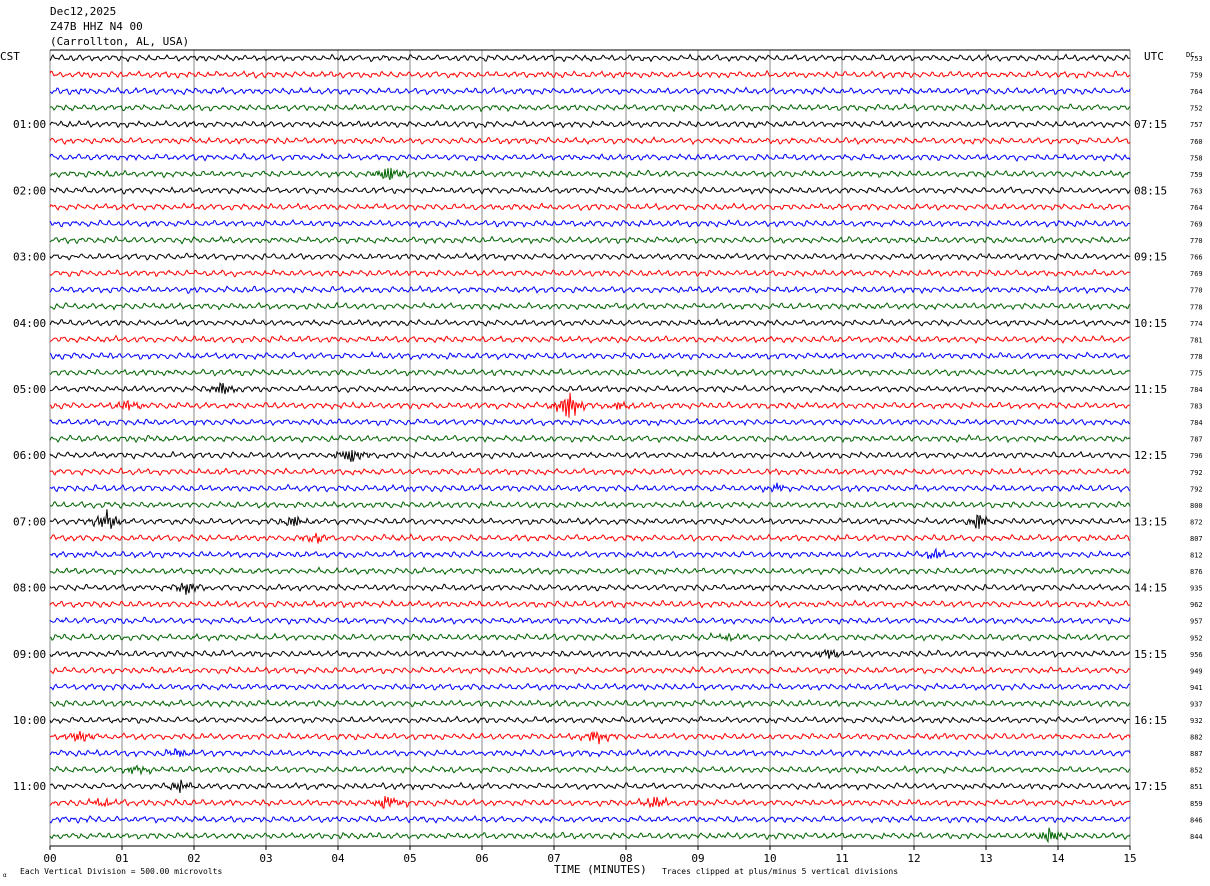 The image size is (1210, 886). What do you see at coordinates (1196, 522) in the screenshot?
I see `dc-value-label: 872` at bounding box center [1196, 522].